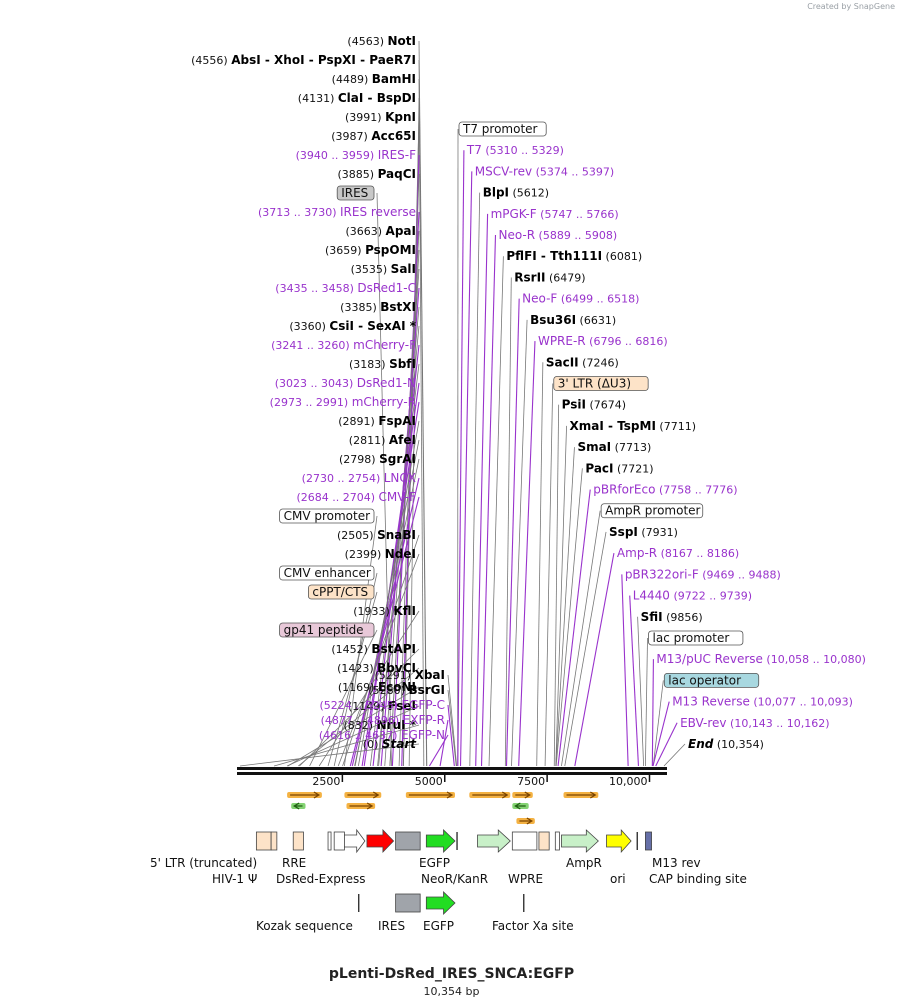 The width and height of the screenshot is (903, 1007). I want to click on label-part: (5224 .. 5245), so click(360, 705).